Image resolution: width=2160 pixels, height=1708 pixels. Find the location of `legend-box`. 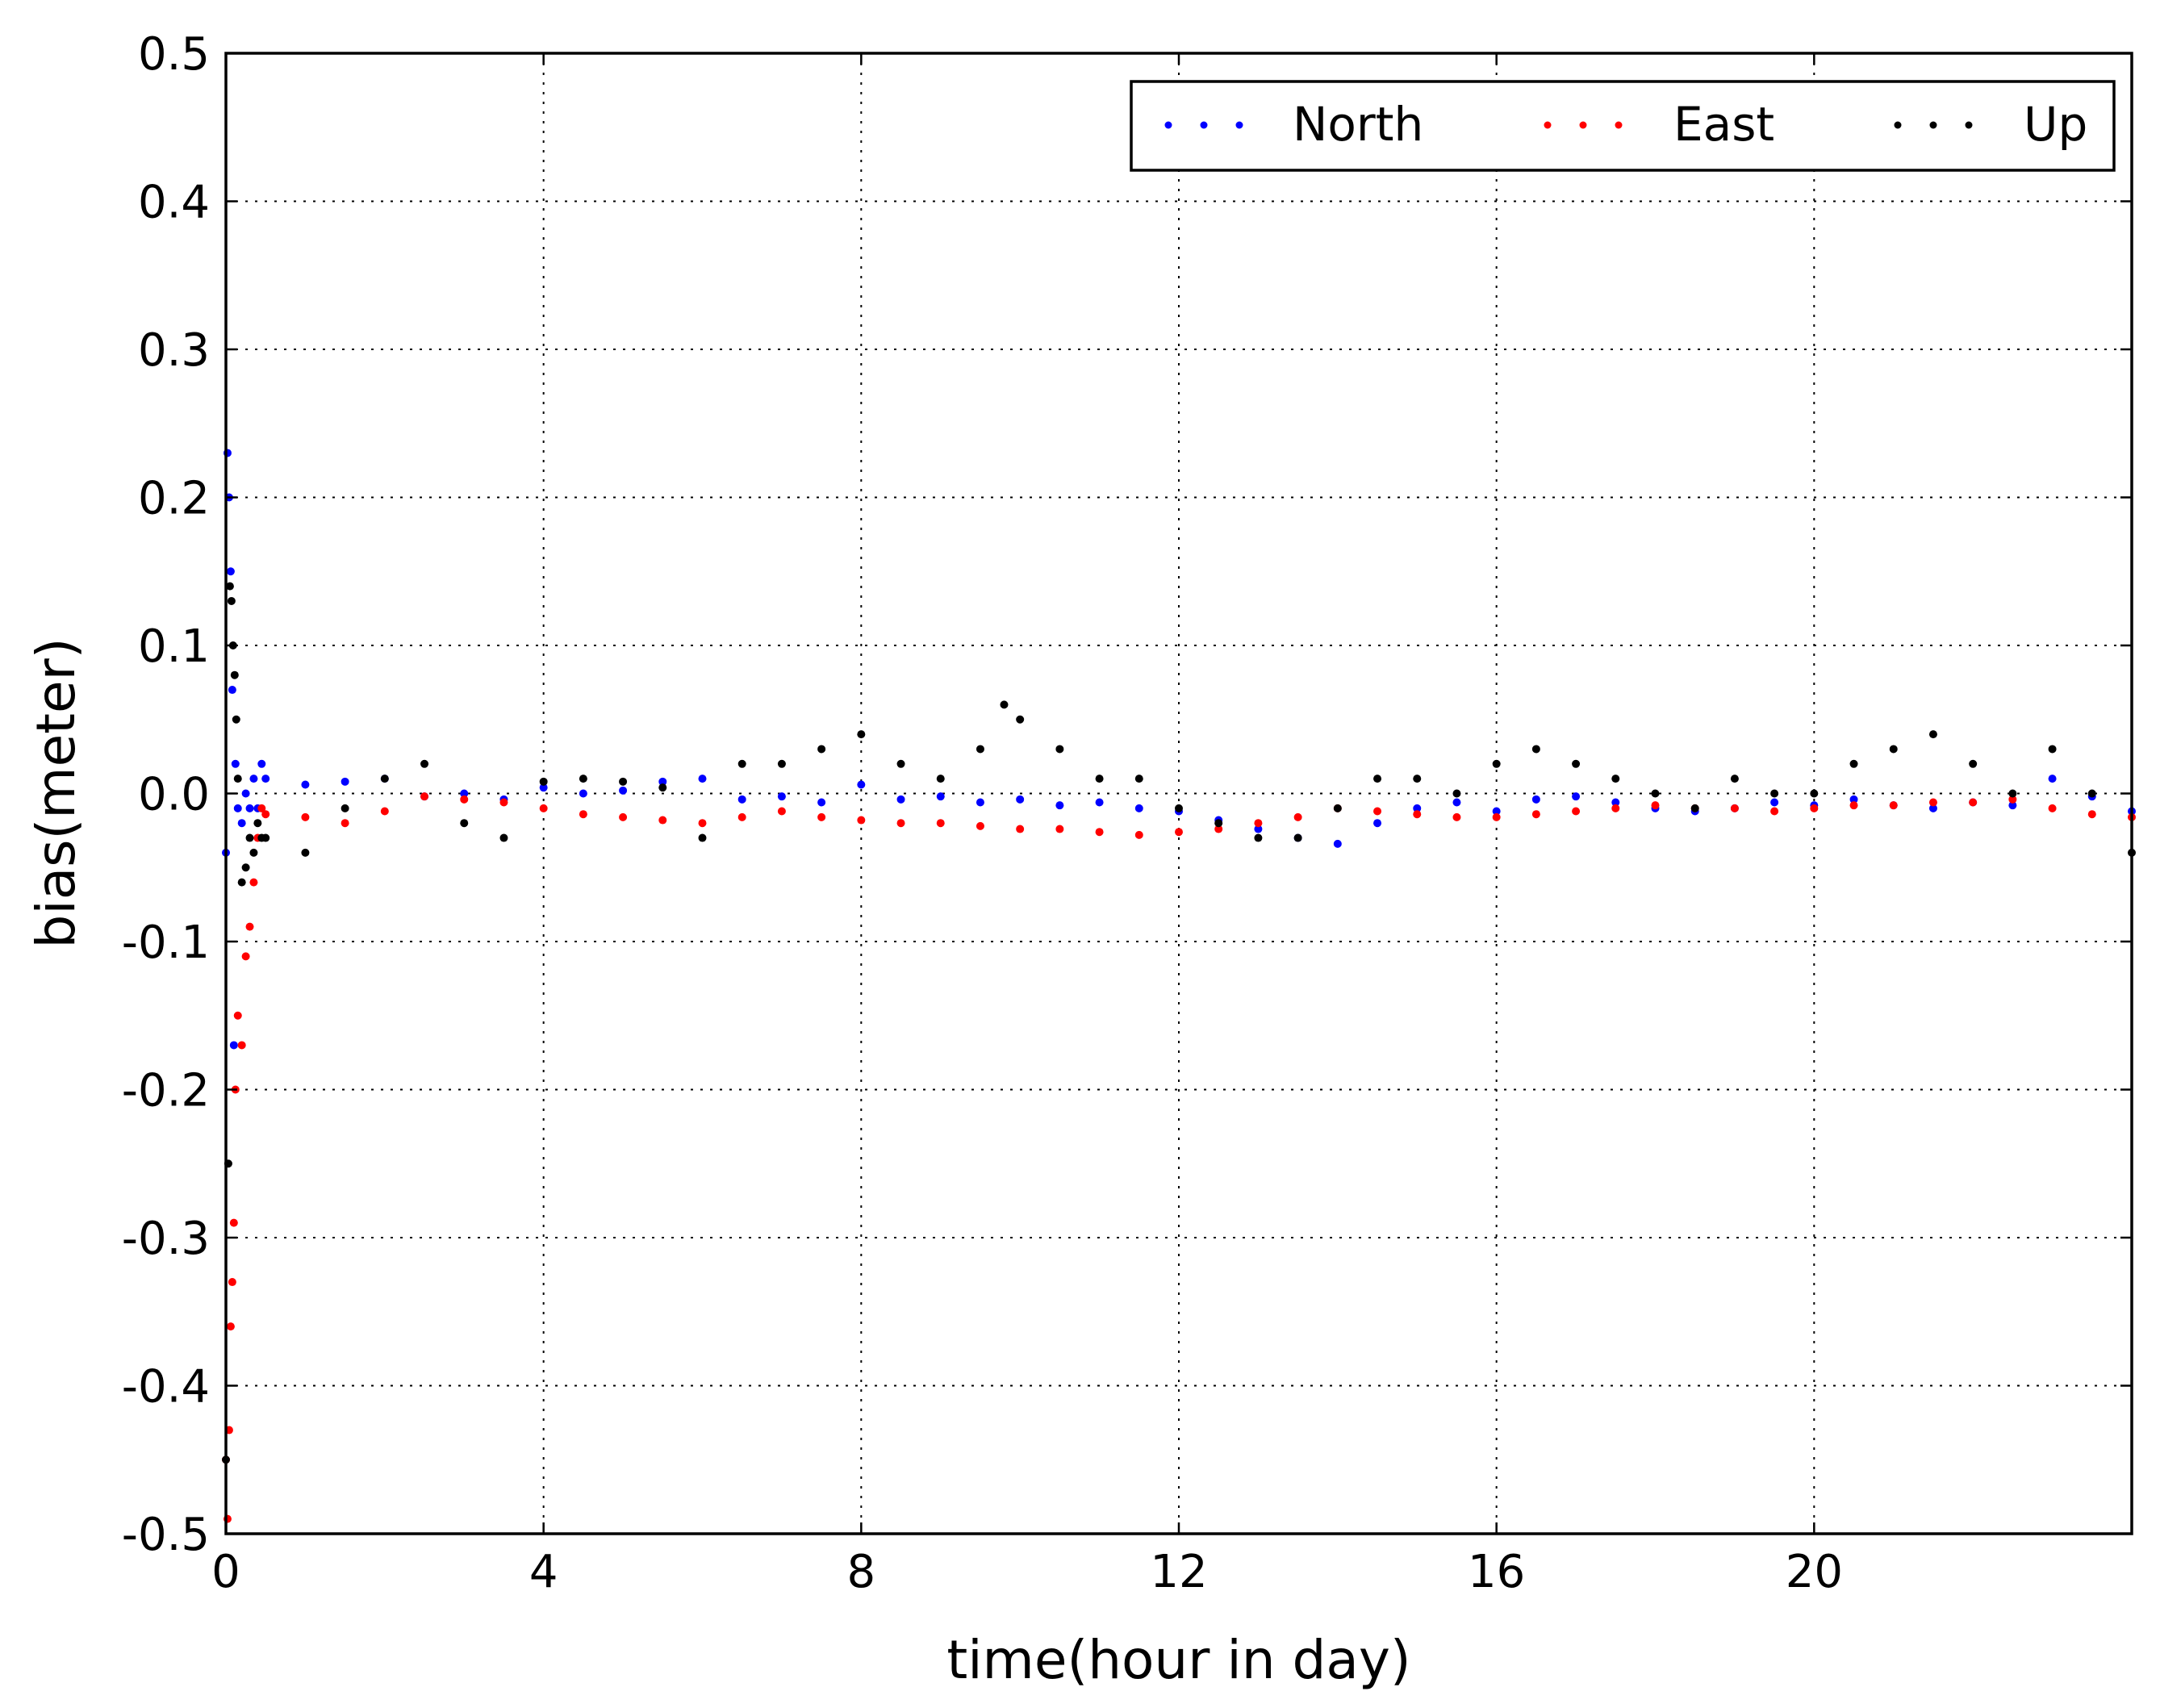

legend-box is located at coordinates (1623, 126).